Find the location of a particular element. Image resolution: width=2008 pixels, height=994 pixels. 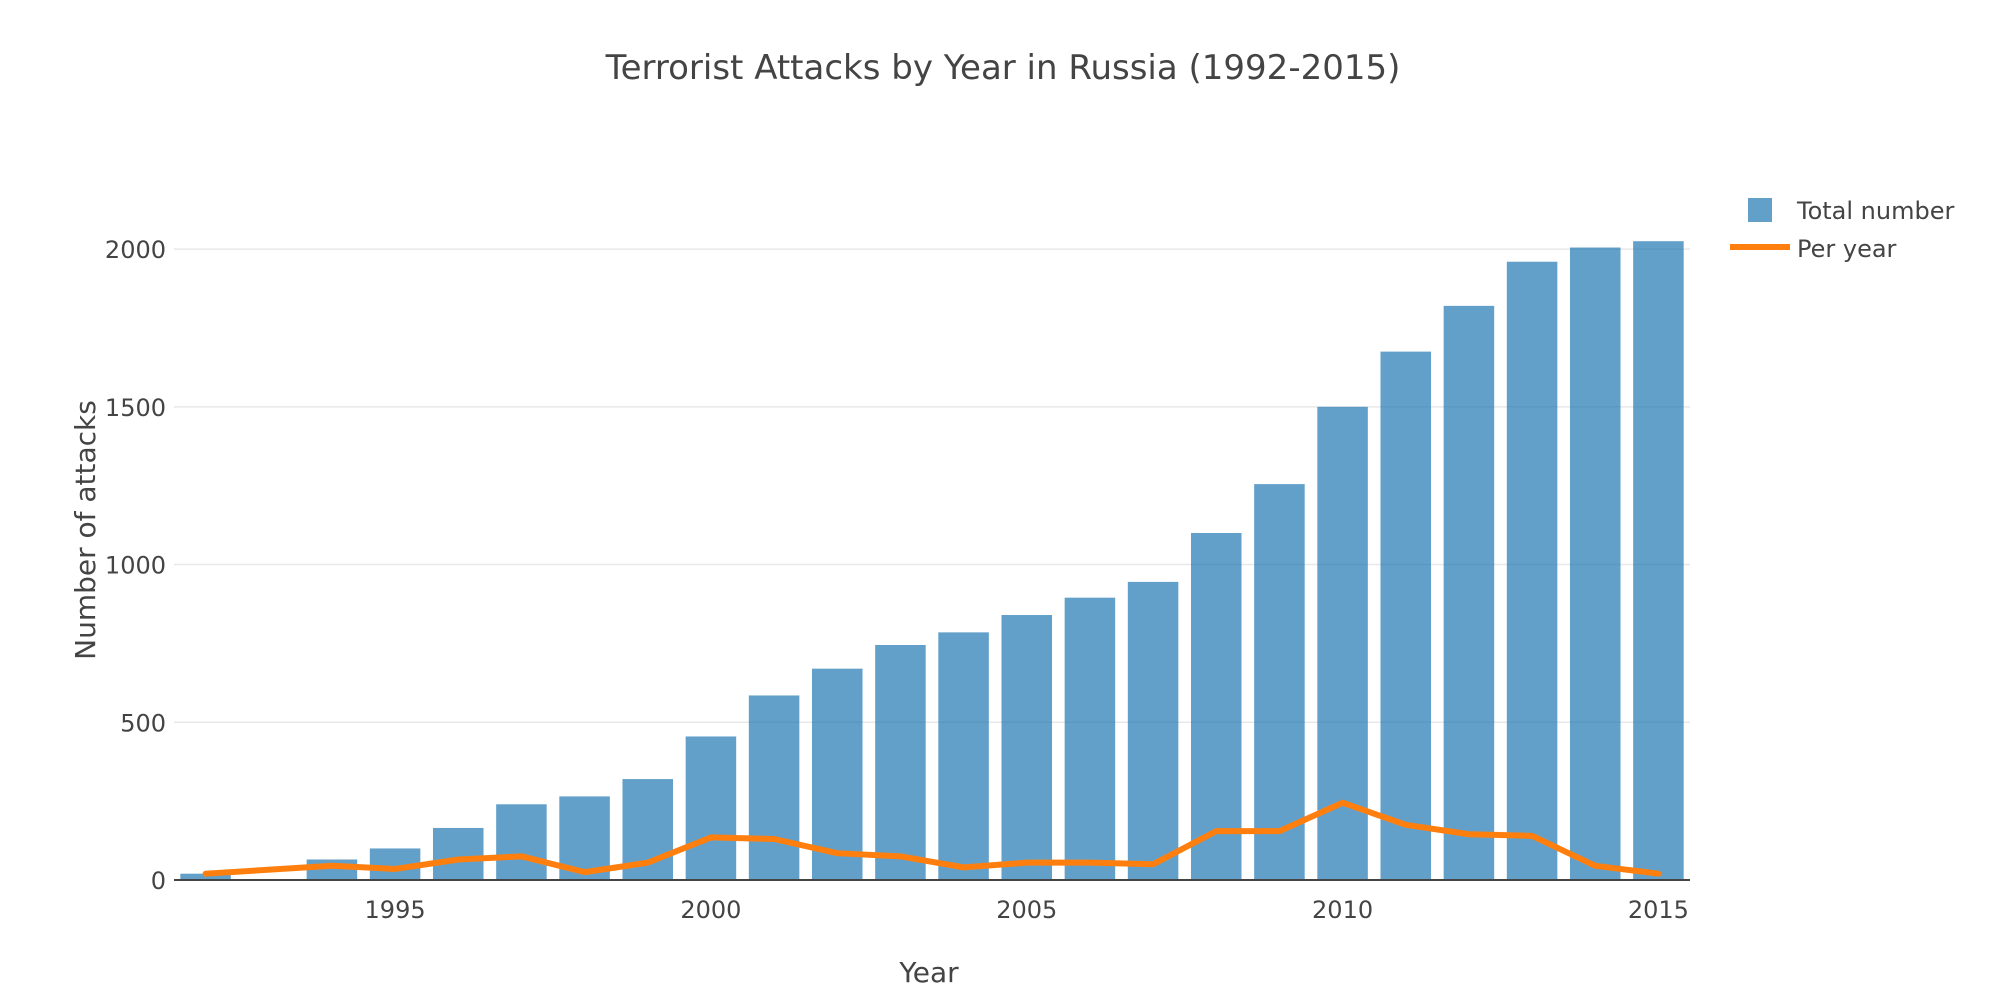

y-tick-label: 500 is located at coordinates (143, 723).